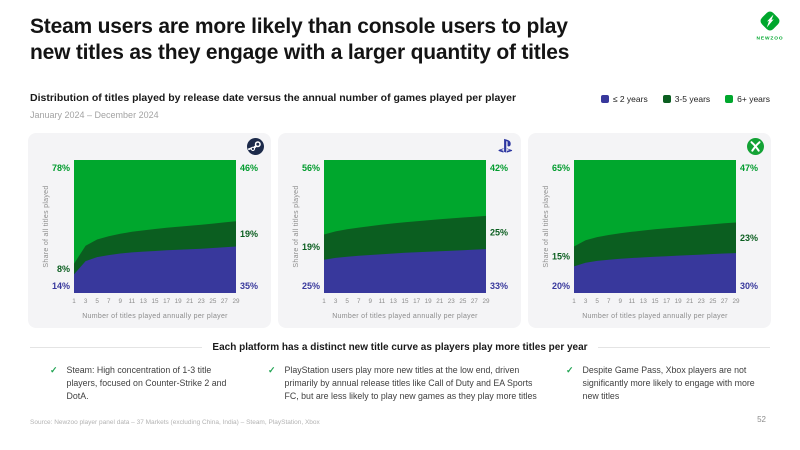 The width and height of the screenshot is (800, 450). Describe the element at coordinates (749, 238) in the screenshot. I see `pct-label: 23%` at that location.